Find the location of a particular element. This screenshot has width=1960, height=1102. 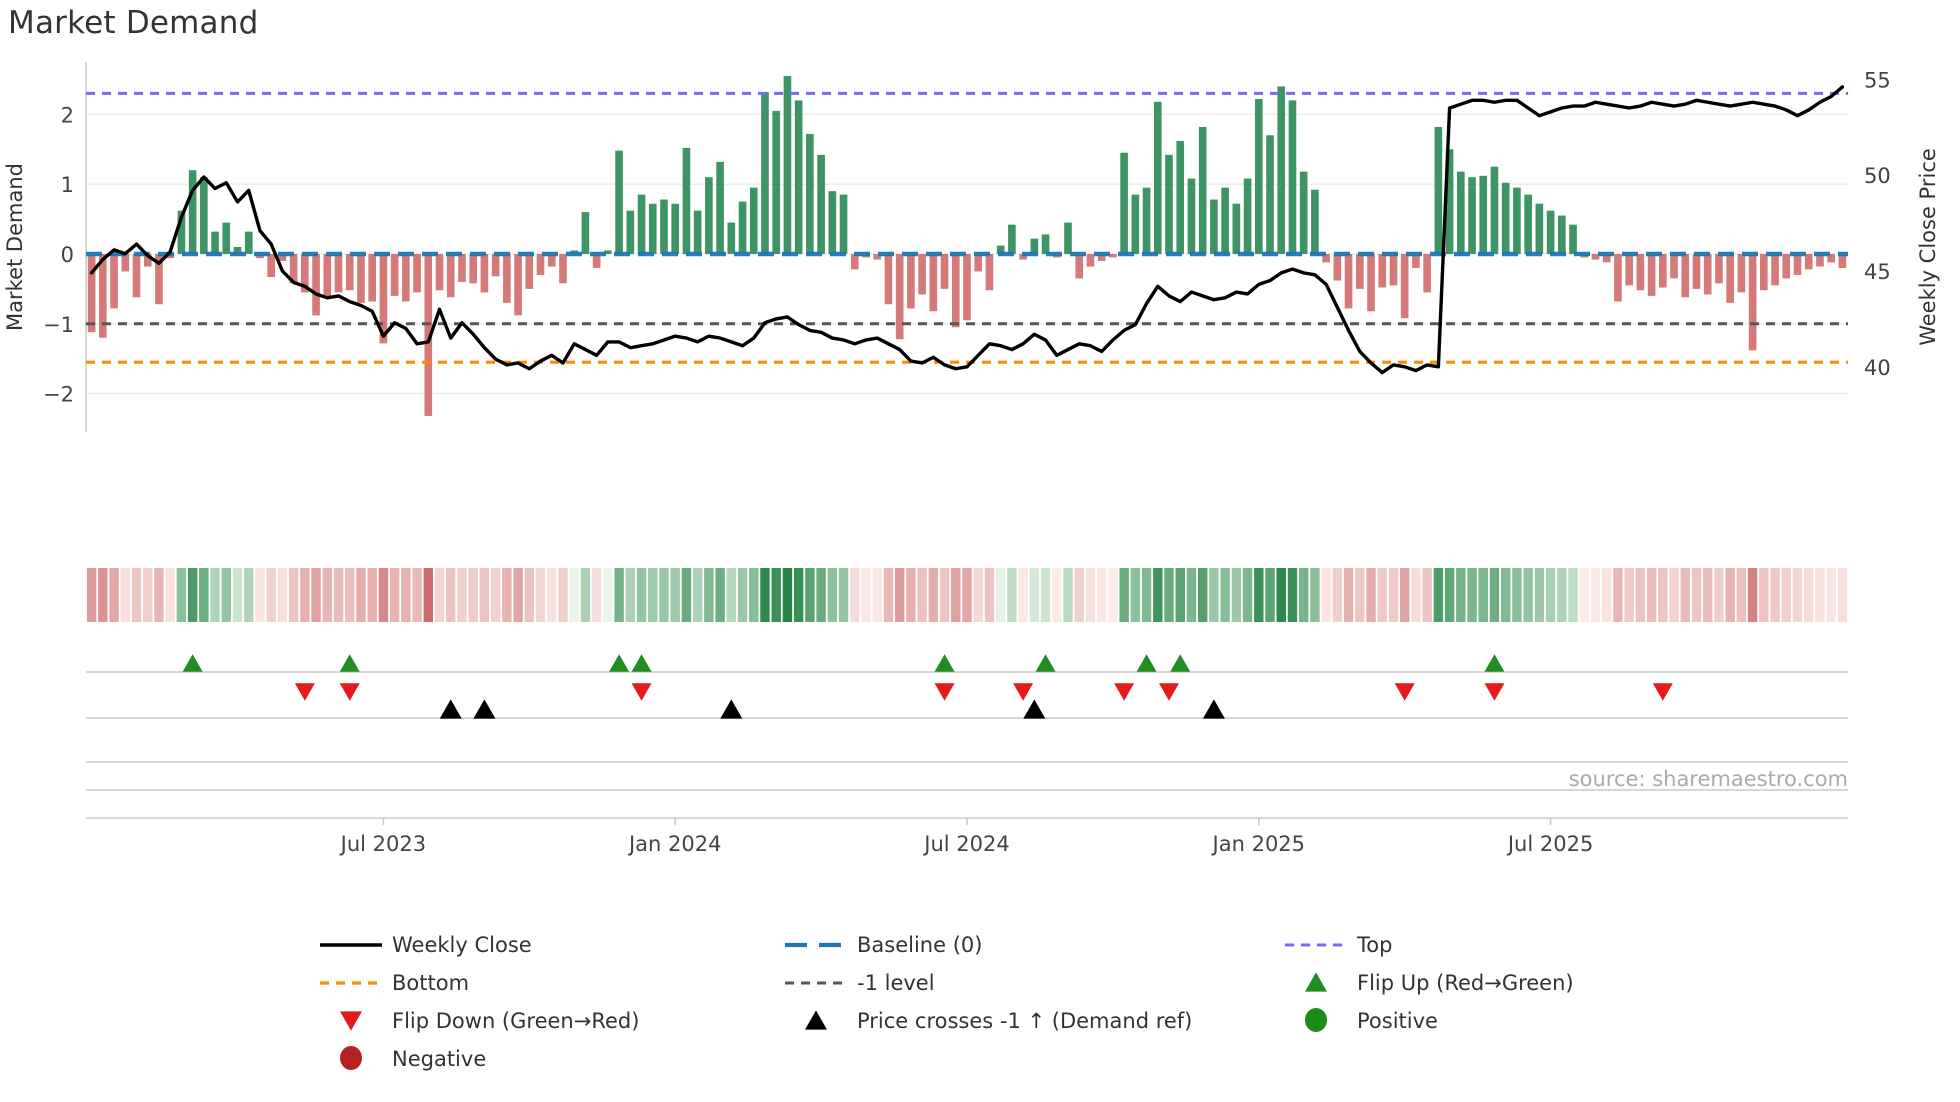

x-tick-label: Jul 2024 is located at coordinates (965, 844).